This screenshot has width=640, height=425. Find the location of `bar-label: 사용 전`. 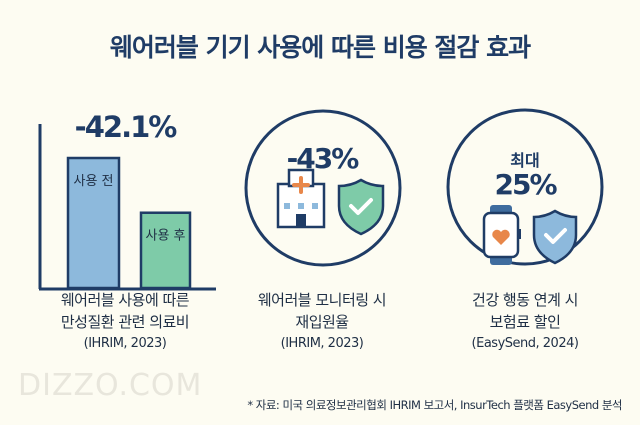

bar-label: 사용 전 is located at coordinates (93, 181).